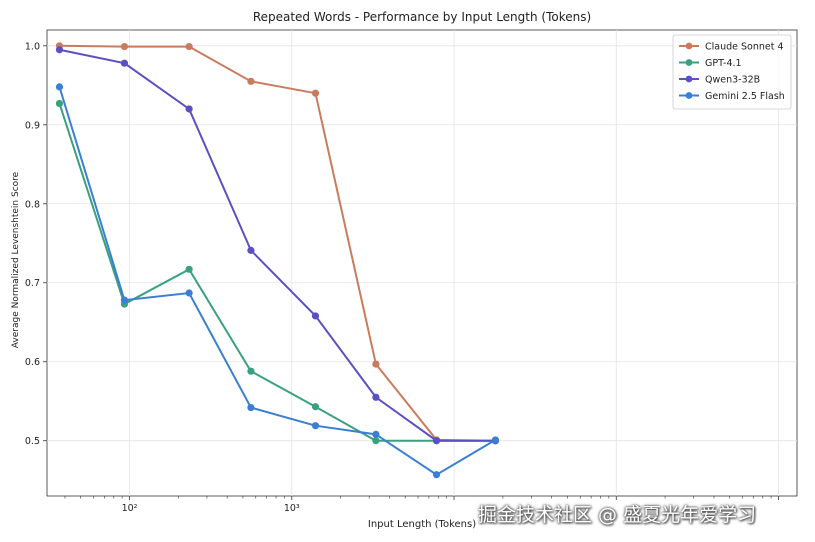  Describe the element at coordinates (32, 125) in the screenshot. I see `y-tick-label: 0.9` at that location.